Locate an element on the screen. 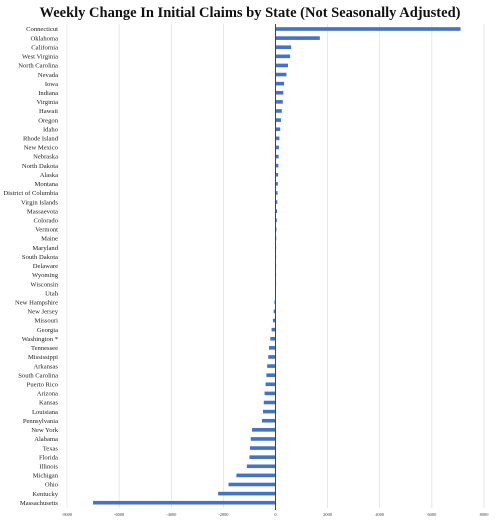 The height and width of the screenshot is (520, 500). category-label-33: Georgia is located at coordinates (47, 330).